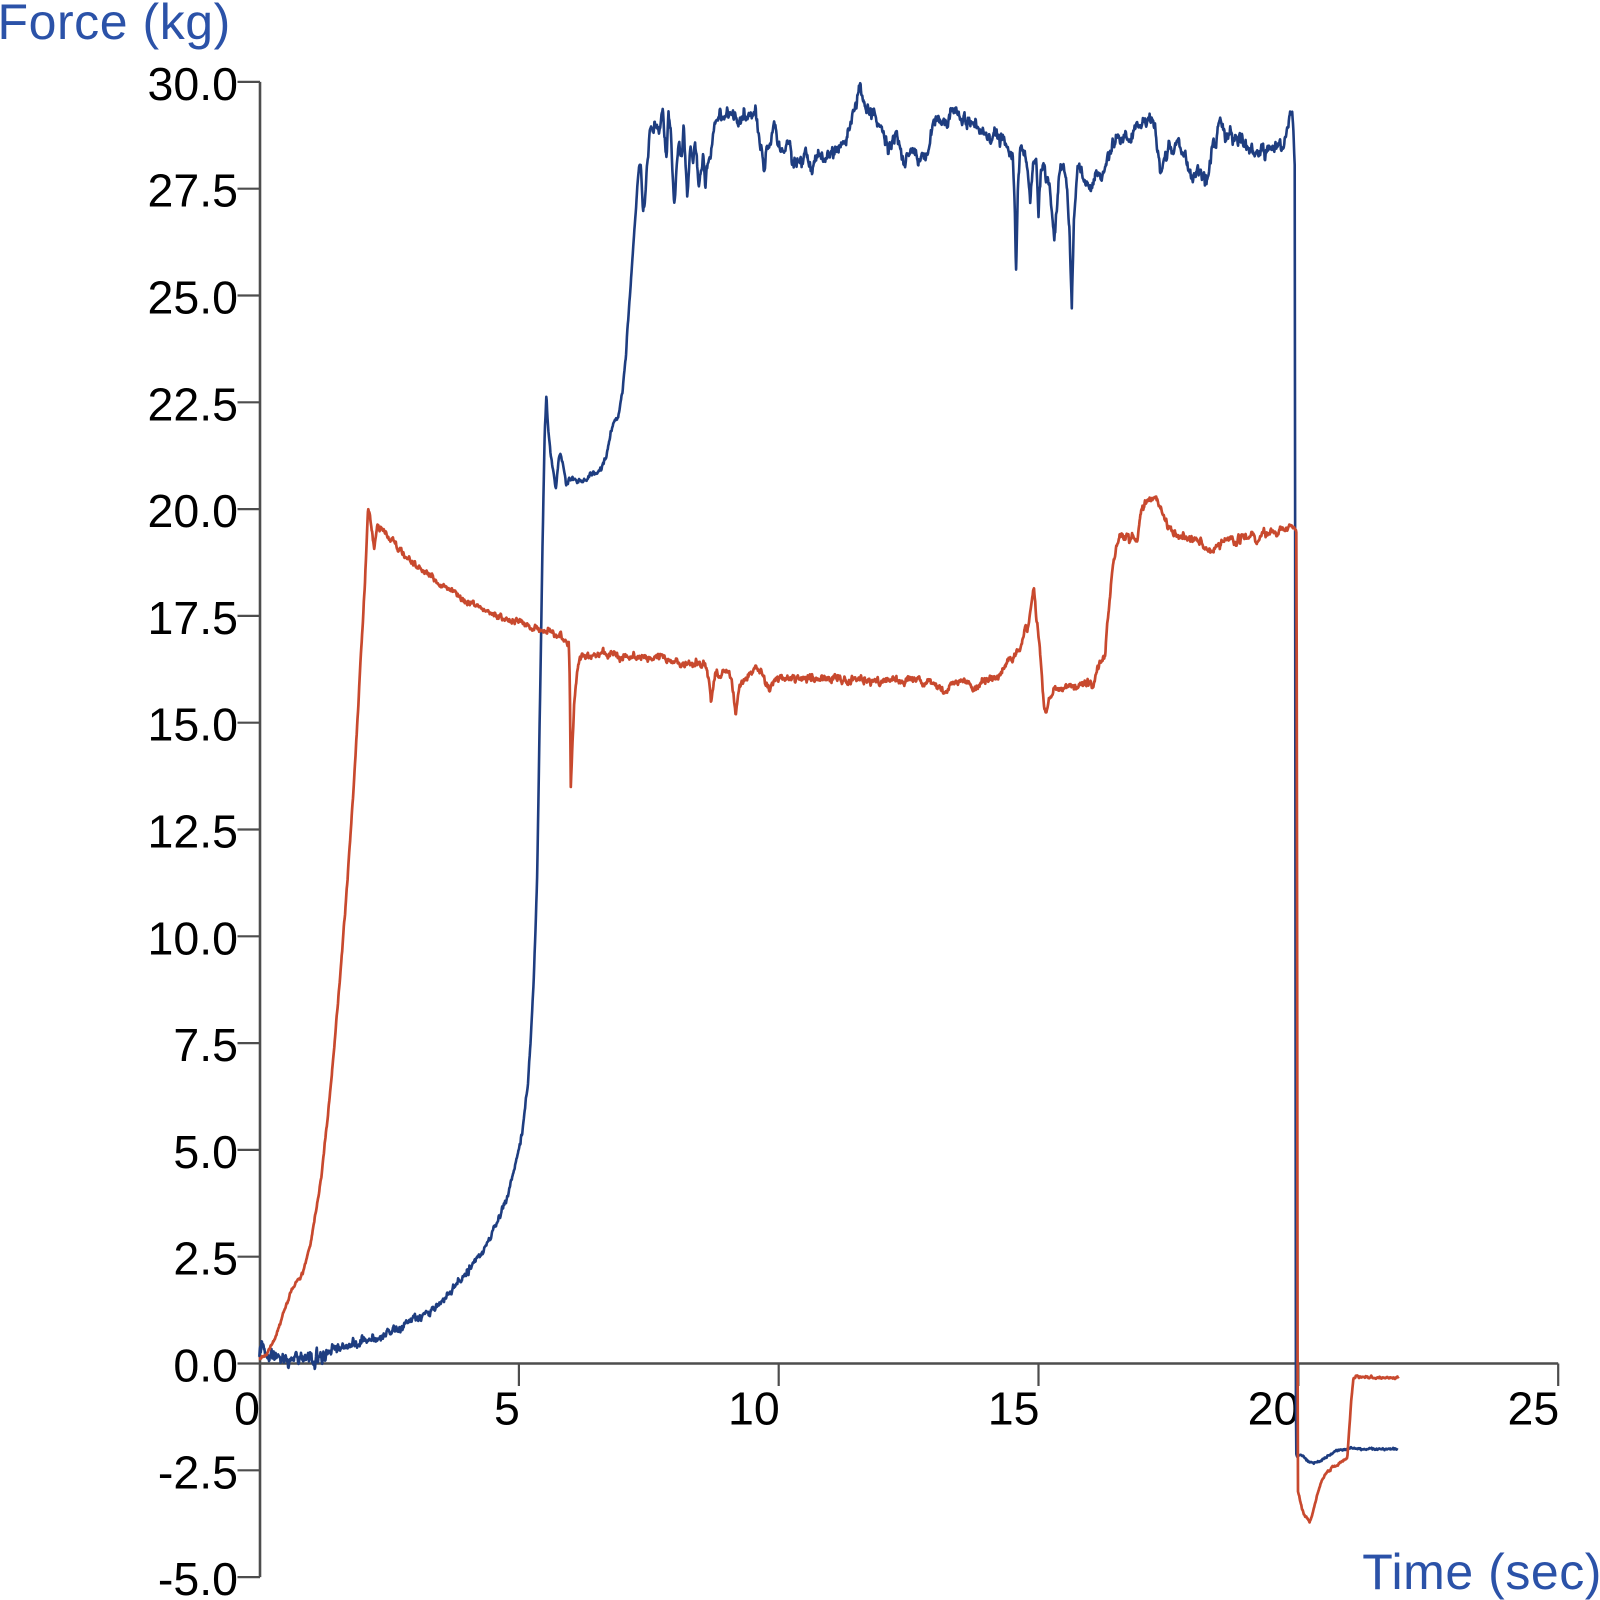  Describe the element at coordinates (1014, 1409) in the screenshot. I see `svg-text: 15` at that location.